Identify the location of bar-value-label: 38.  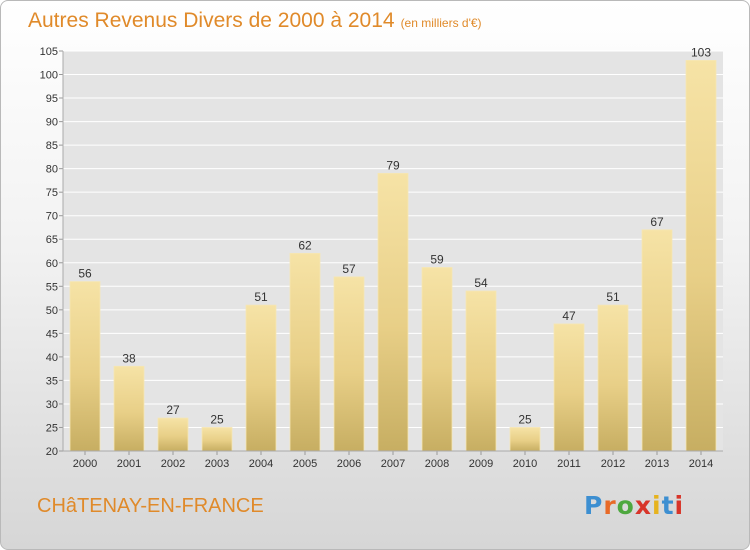
(129, 358).